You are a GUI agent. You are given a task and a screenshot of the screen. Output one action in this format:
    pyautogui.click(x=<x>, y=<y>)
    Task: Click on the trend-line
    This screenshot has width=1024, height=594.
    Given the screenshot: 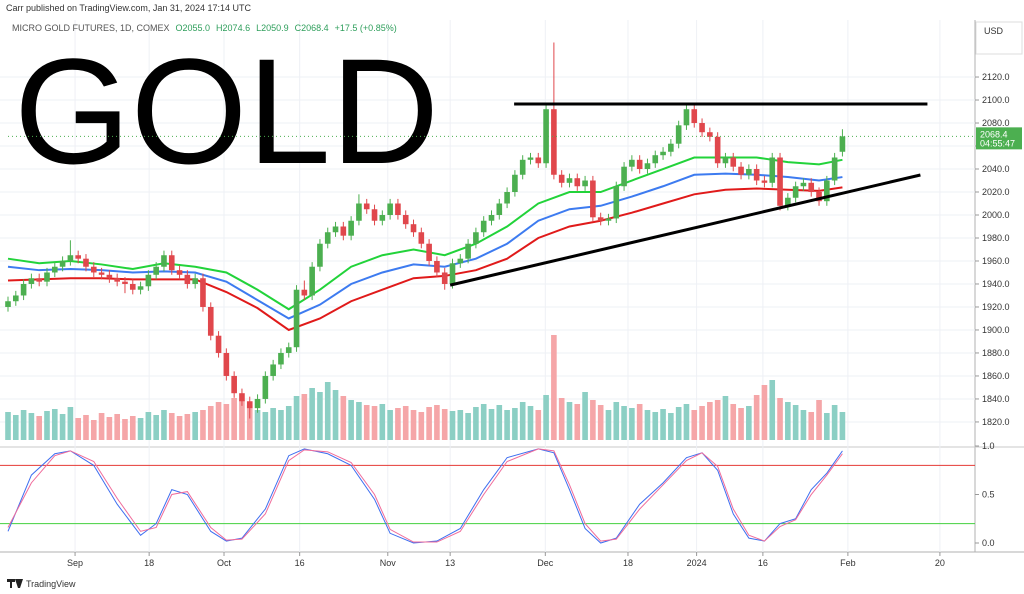 What is the action you would take?
    pyautogui.click(x=685, y=230)
    